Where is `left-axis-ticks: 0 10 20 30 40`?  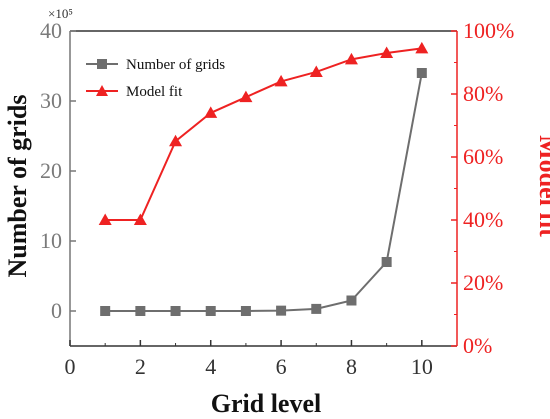 left-axis-ticks: 0 10 20 30 40 is located at coordinates (58, 170).